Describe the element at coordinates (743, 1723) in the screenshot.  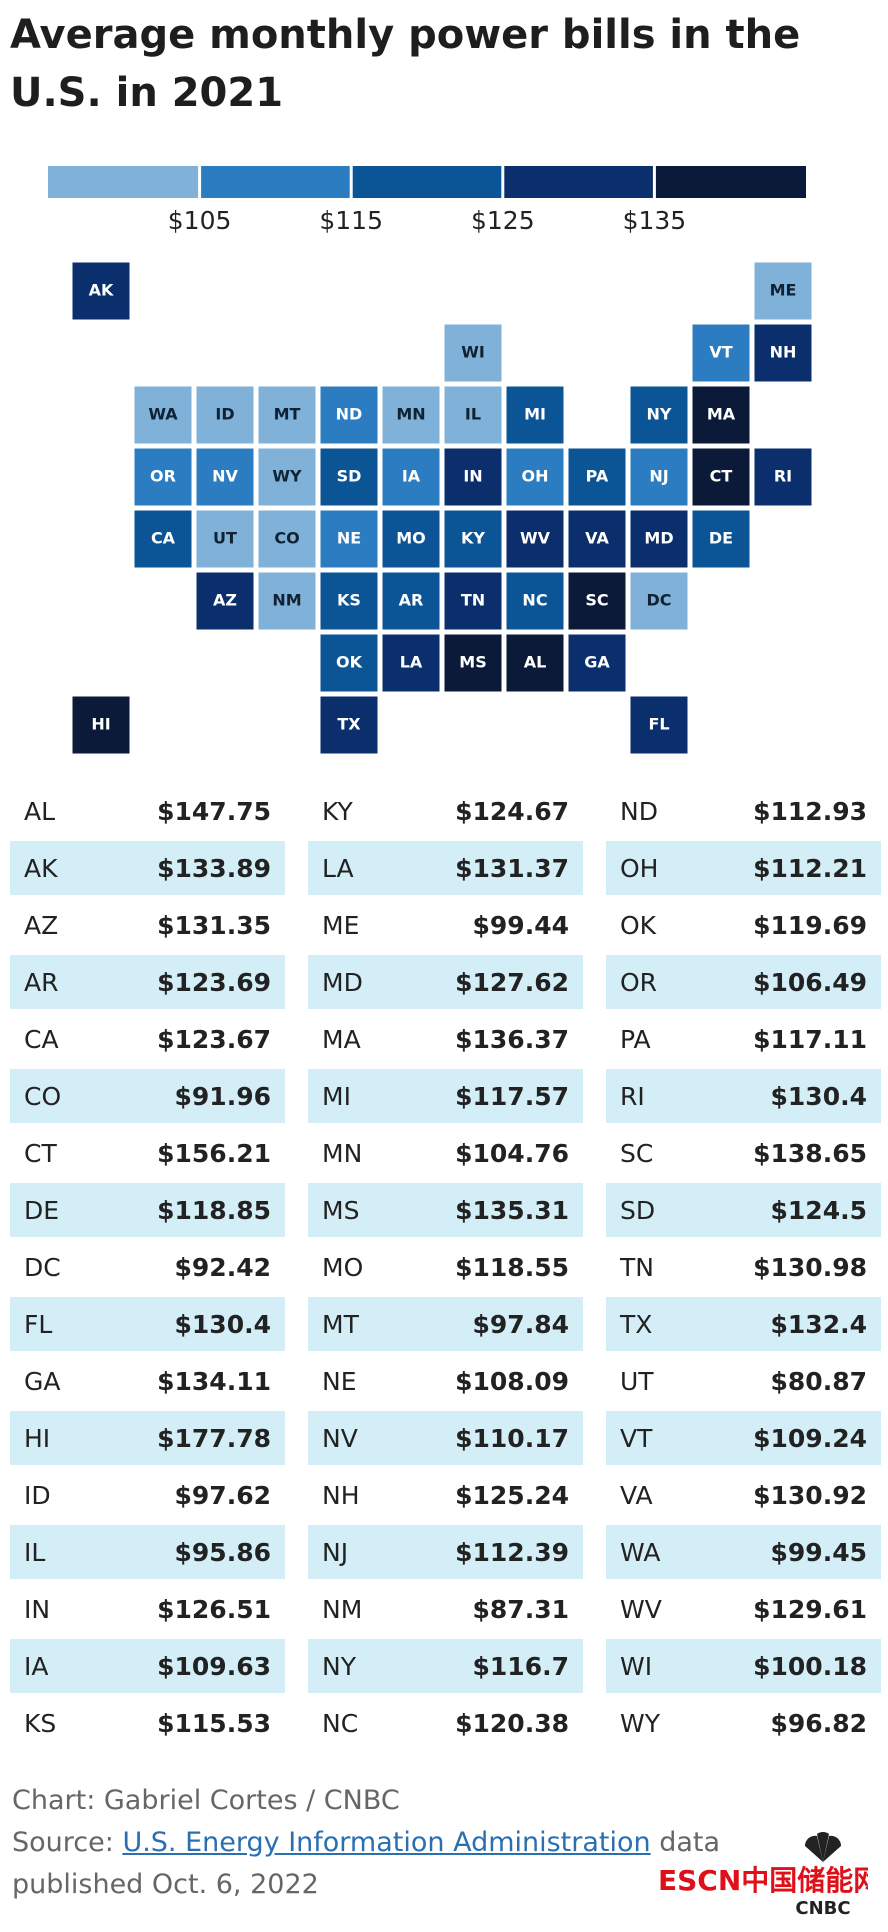
I see `table-row: WY $96.82` at that location.